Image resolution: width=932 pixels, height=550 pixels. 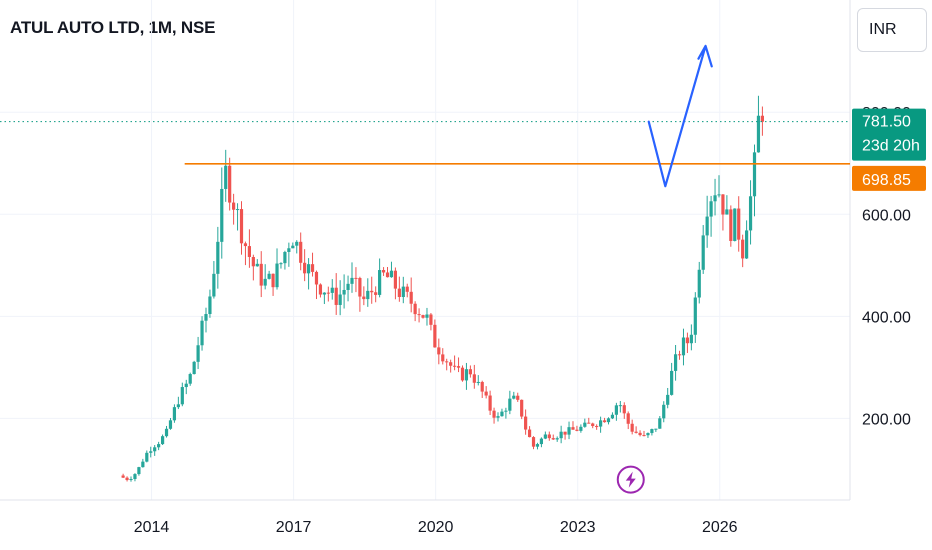 I want to click on time-axis: 2014 2017 2020 2023 2026, so click(x=436, y=527).